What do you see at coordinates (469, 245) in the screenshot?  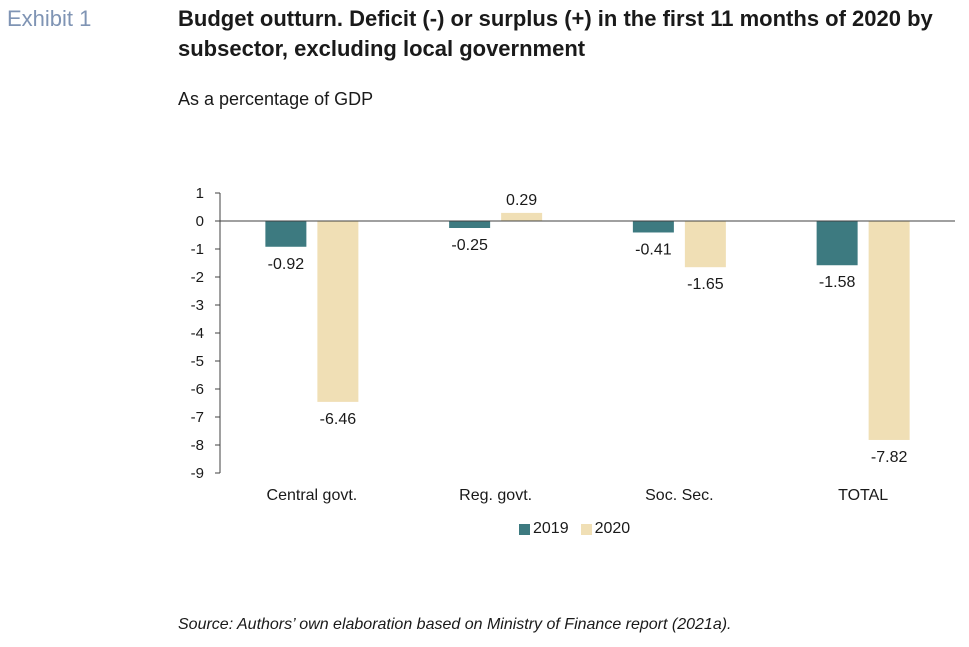 I see `data-label: -0.25` at bounding box center [469, 245].